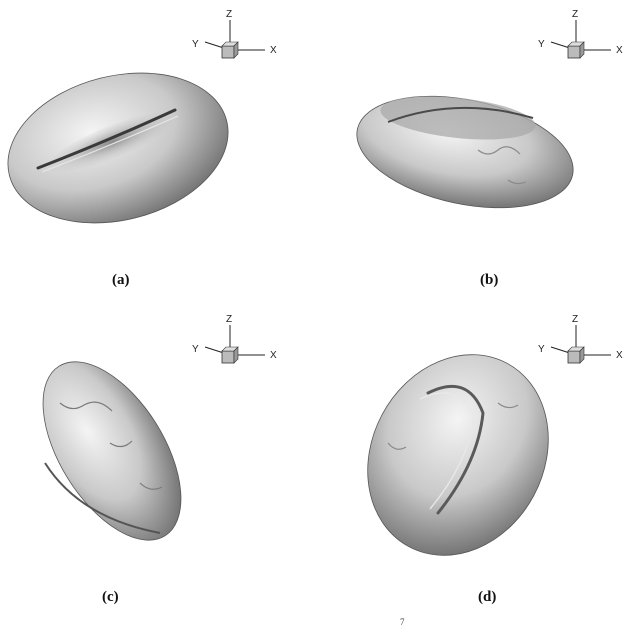 The height and width of the screenshot is (627, 635). What do you see at coordinates (112, 451) in the screenshot?
I see `cell-shape-c` at bounding box center [112, 451].